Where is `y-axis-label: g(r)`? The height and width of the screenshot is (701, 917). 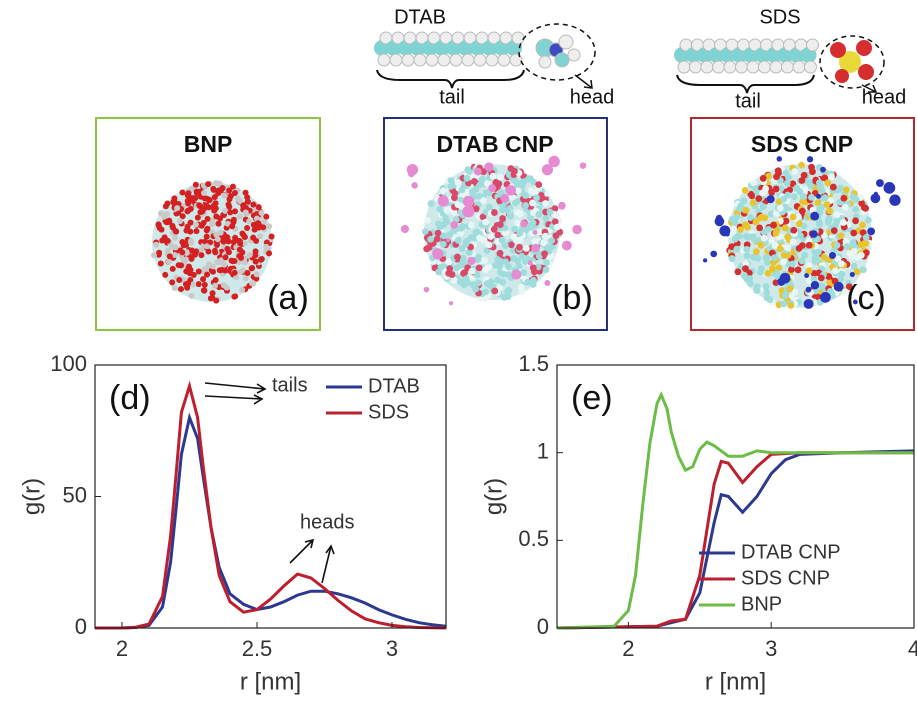 y-axis-label: g(r) is located at coordinates (493, 496).